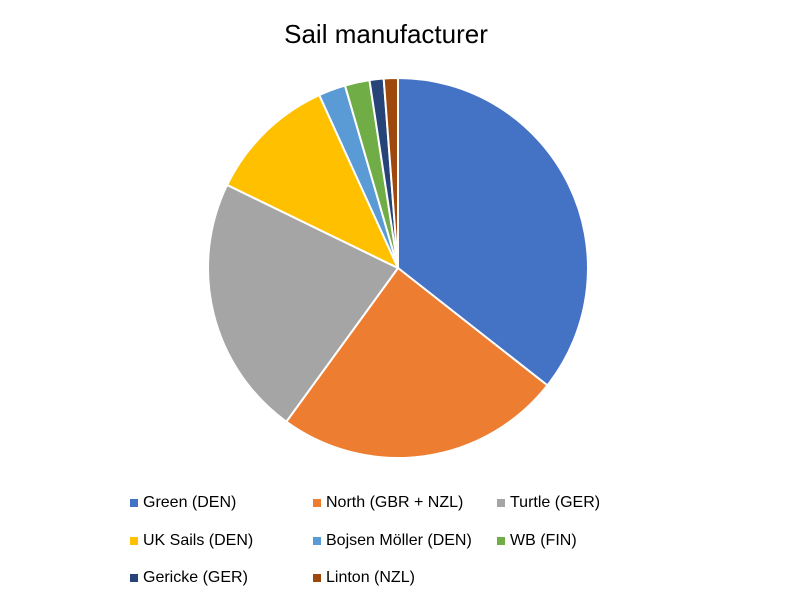 This screenshot has height=604, width=800. Describe the element at coordinates (394, 502) in the screenshot. I see `legend-label: North (GBR + NZL)` at that location.